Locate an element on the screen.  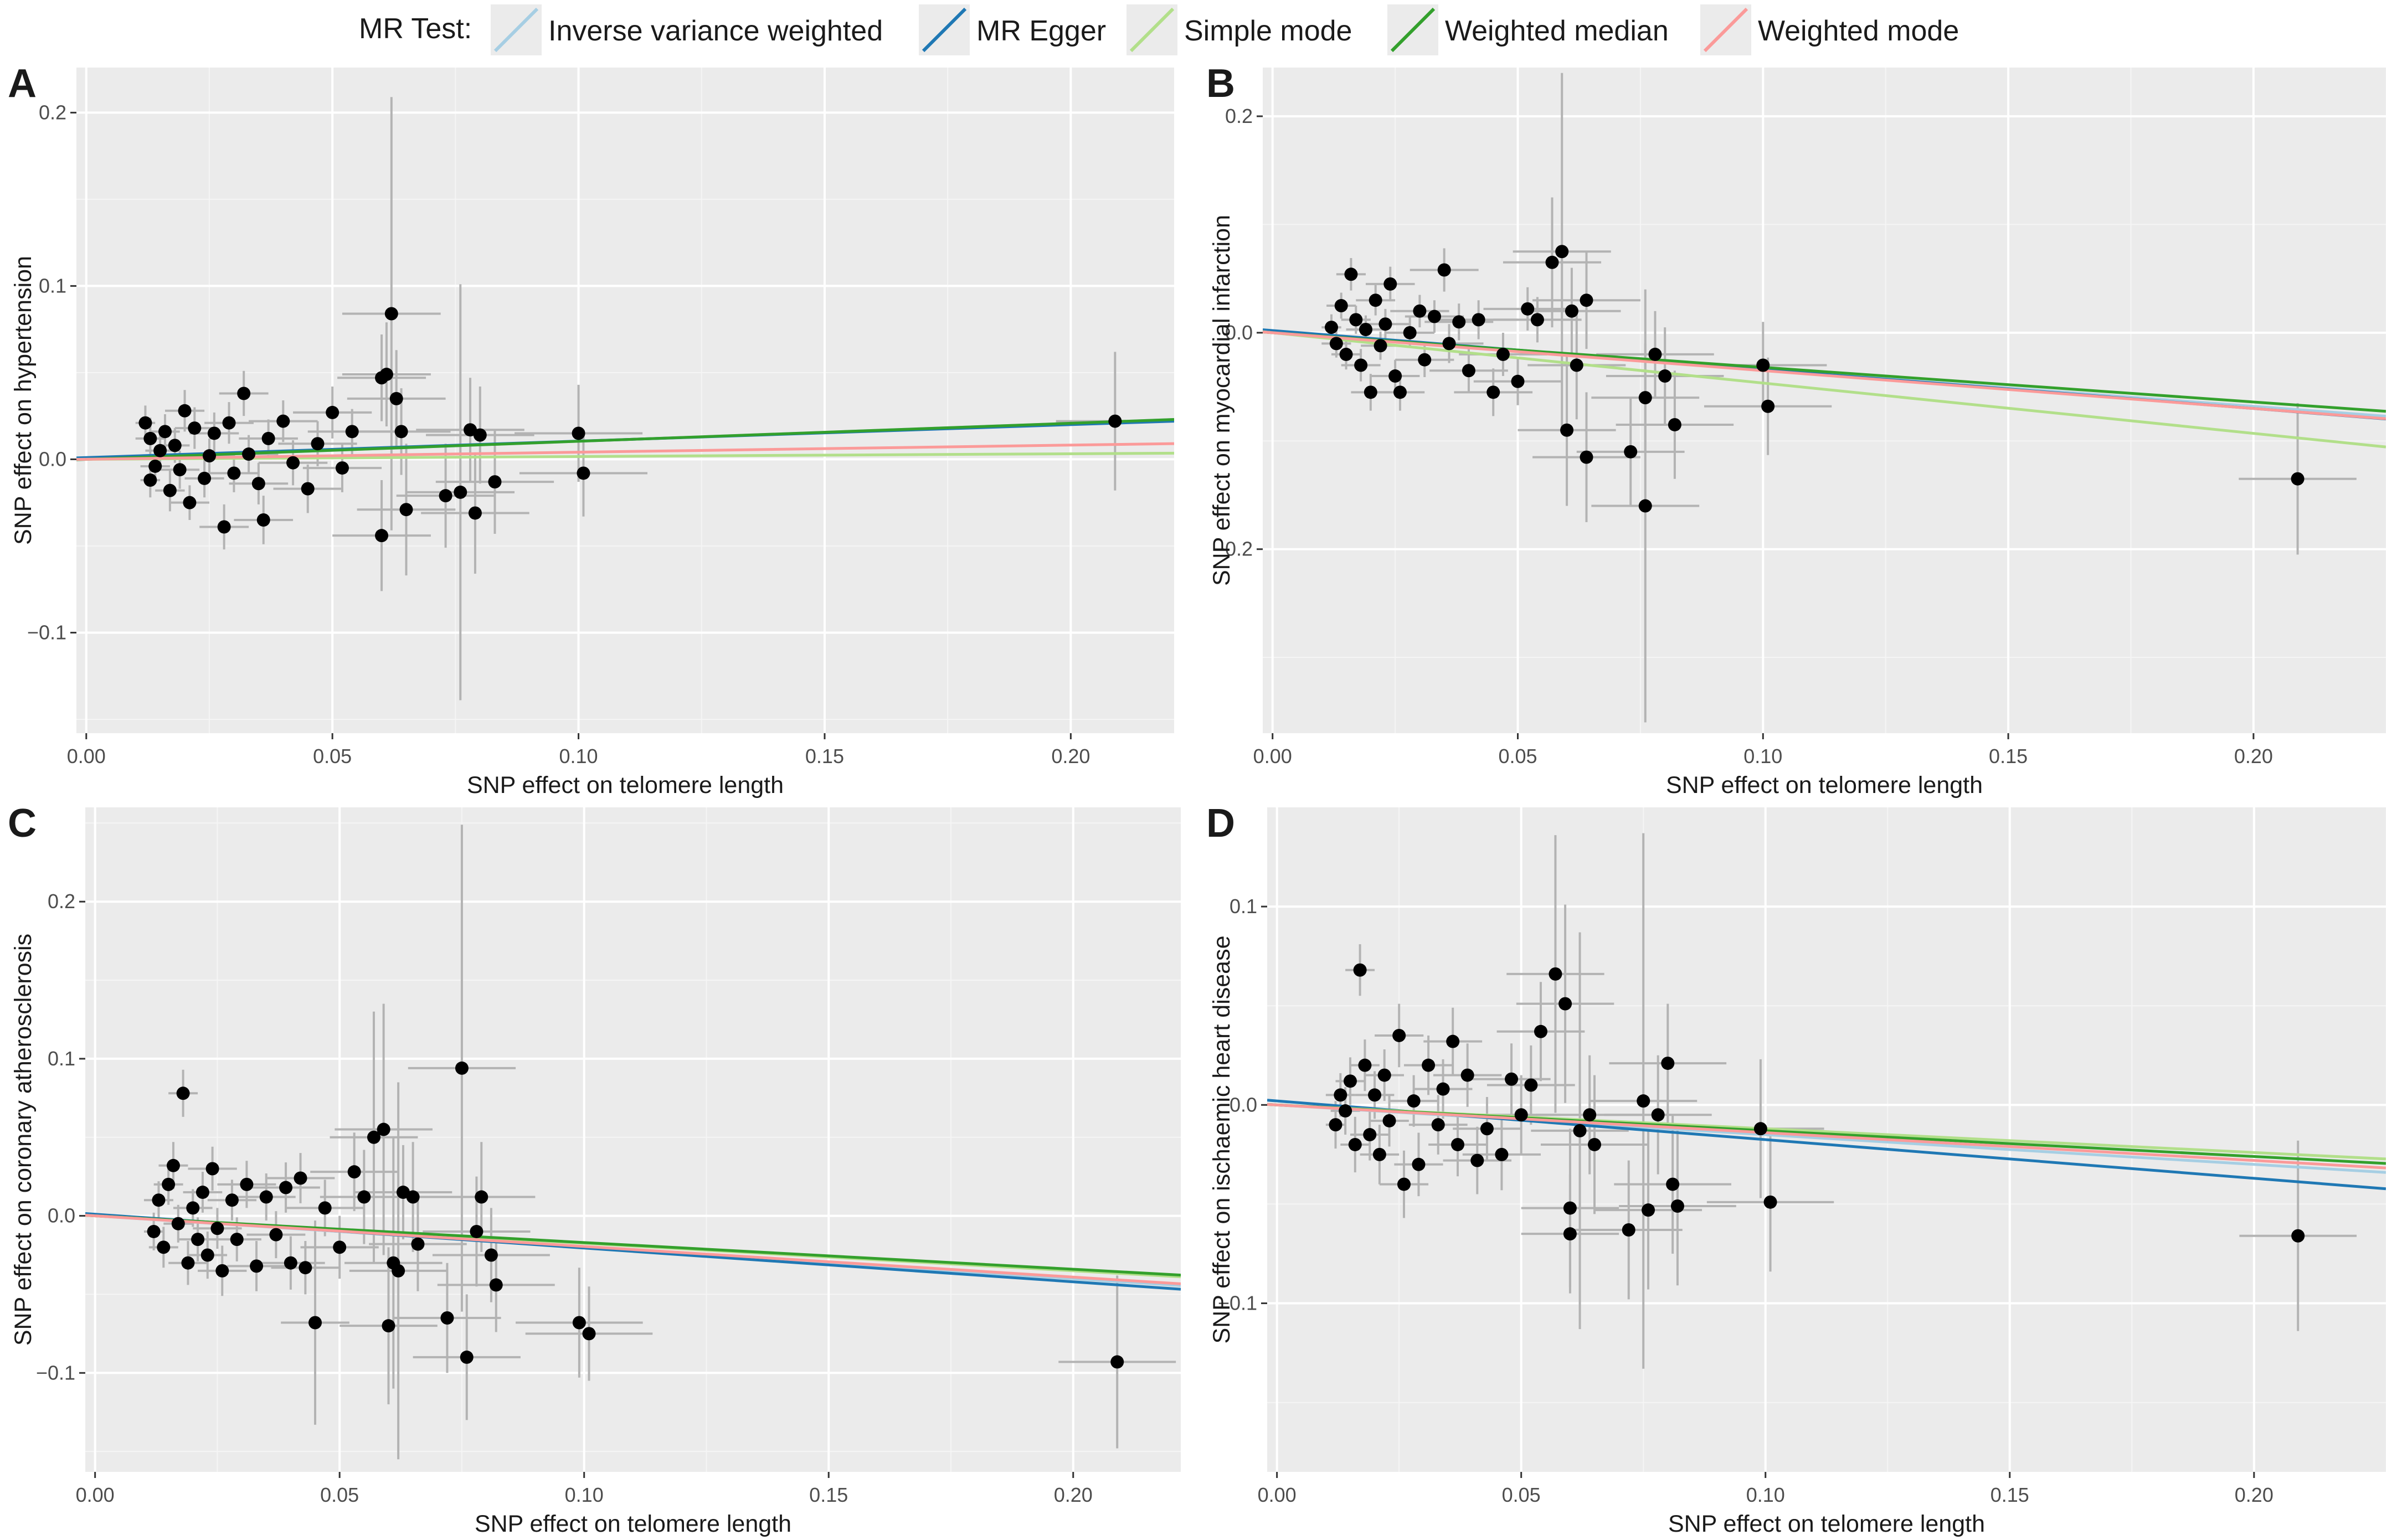
panel-b-letter: B is located at coordinates (1220, 83).